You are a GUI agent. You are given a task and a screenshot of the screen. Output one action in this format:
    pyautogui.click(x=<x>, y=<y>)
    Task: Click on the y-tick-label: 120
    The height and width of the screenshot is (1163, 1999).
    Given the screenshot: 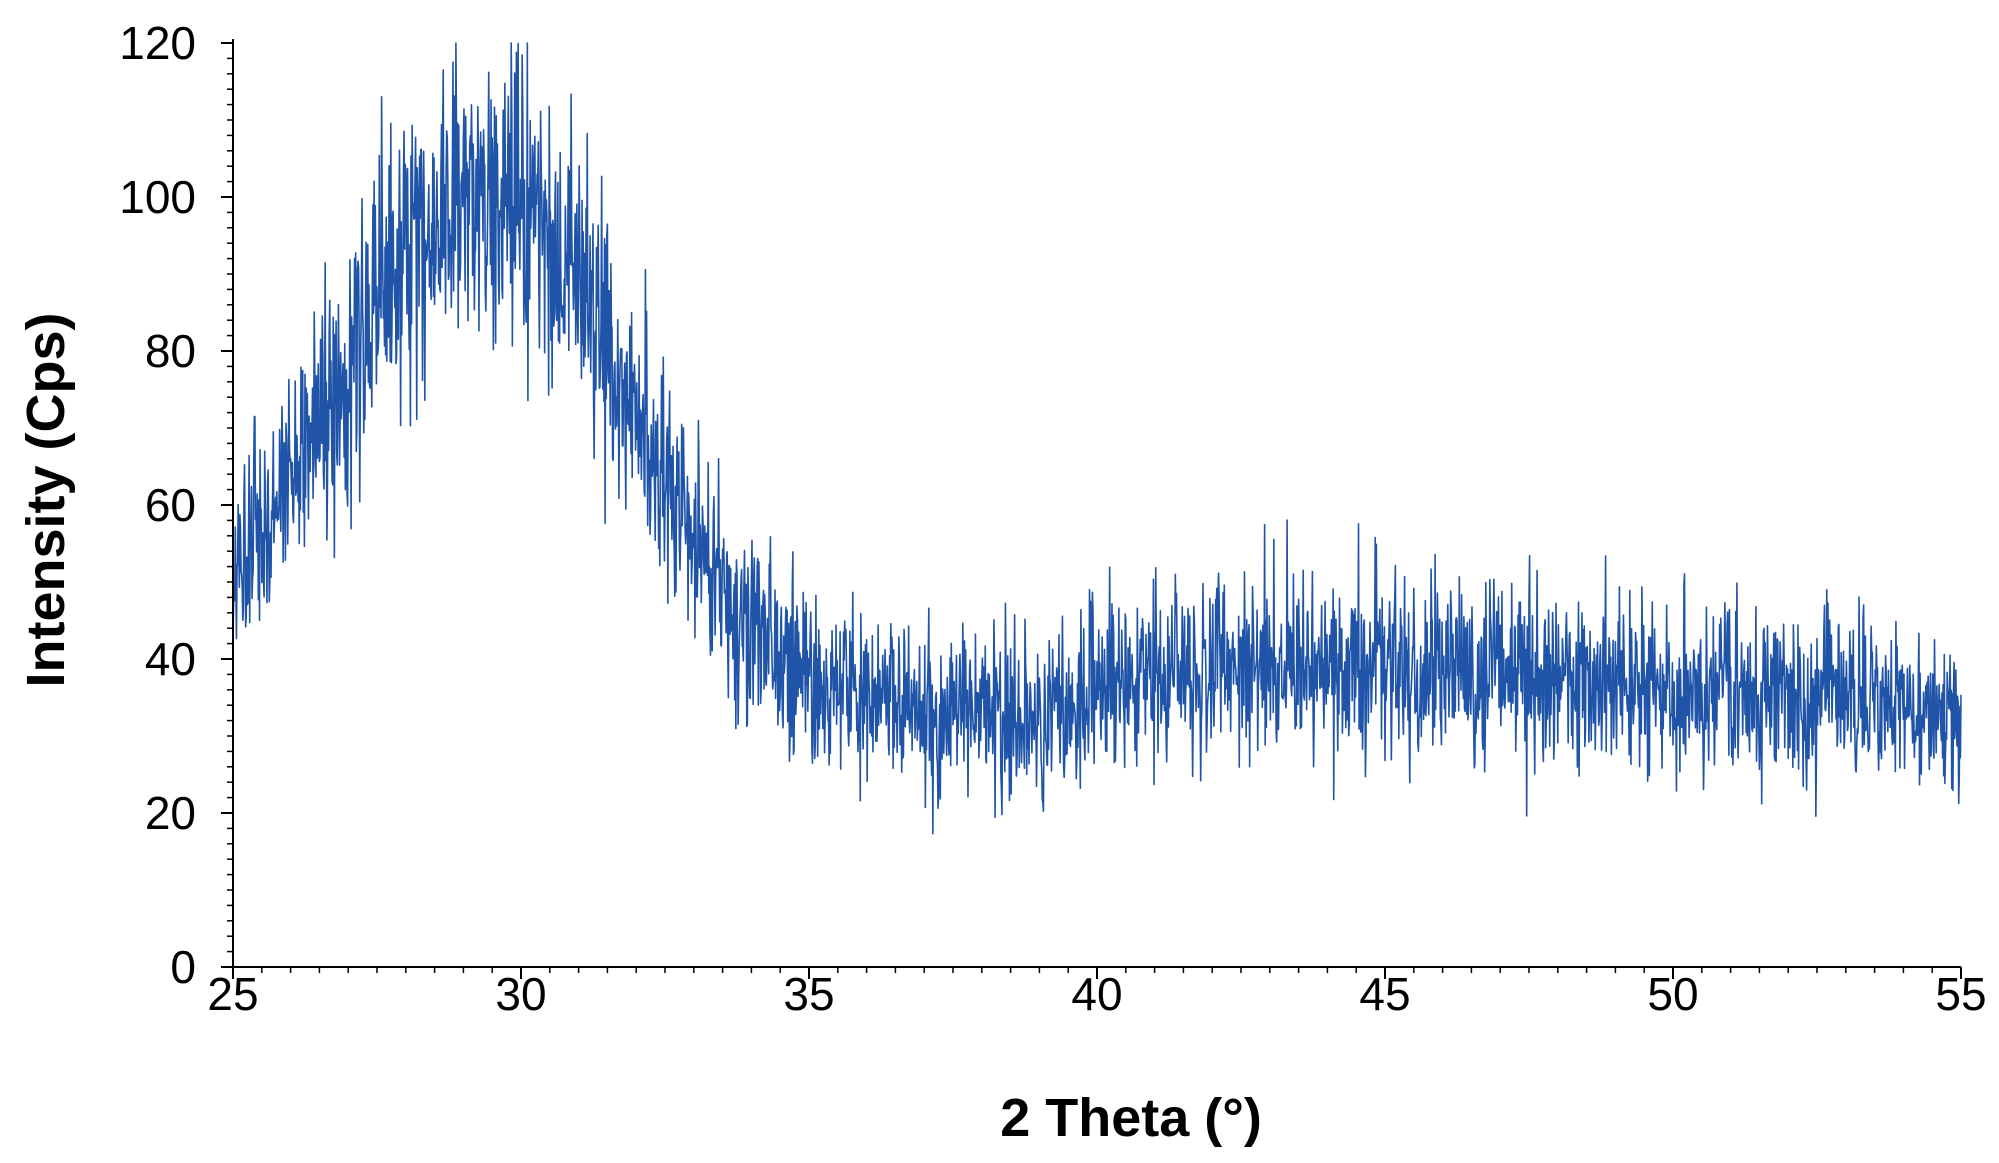 What is the action you would take?
    pyautogui.click(x=157, y=43)
    